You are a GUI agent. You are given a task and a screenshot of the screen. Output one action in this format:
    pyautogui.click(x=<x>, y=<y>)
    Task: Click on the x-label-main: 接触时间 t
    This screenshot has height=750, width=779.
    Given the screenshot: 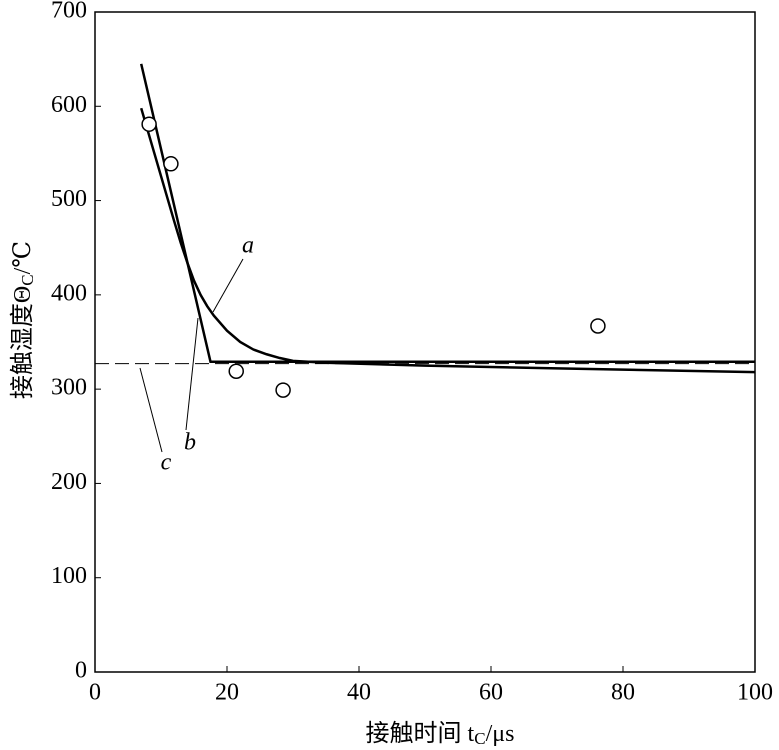 What is the action you would take?
    pyautogui.click(x=420, y=733)
    